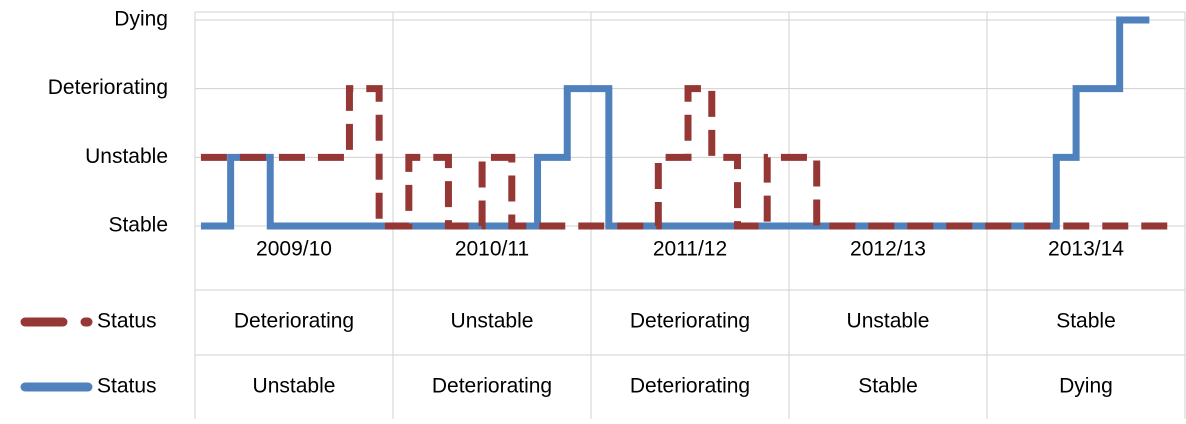 Image resolution: width=1186 pixels, height=424 pixels. What do you see at coordinates (126, 156) in the screenshot?
I see `y-tick-label: Unstable` at bounding box center [126, 156].